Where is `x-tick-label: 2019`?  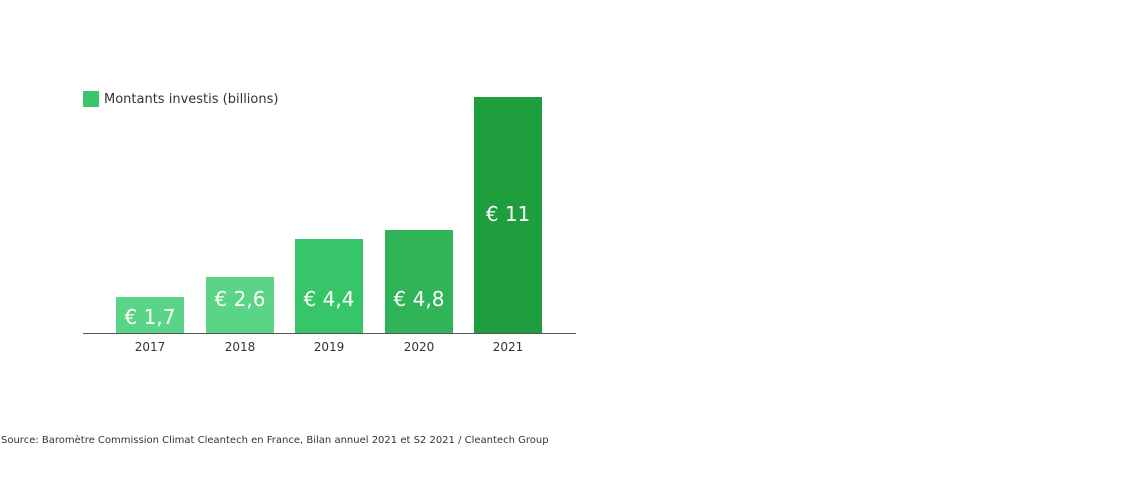
x-tick-label: 2019 is located at coordinates (329, 347).